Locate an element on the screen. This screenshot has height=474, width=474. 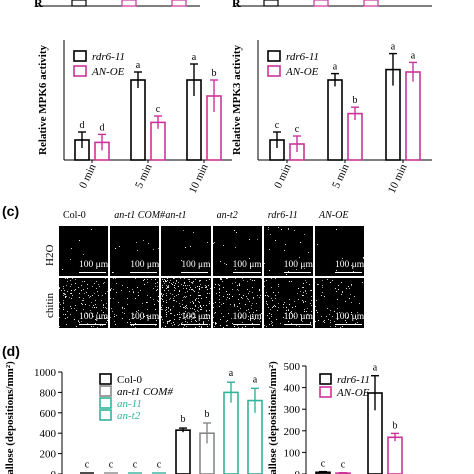
y-tick-label: 1000 is located at coordinates (45, 373).